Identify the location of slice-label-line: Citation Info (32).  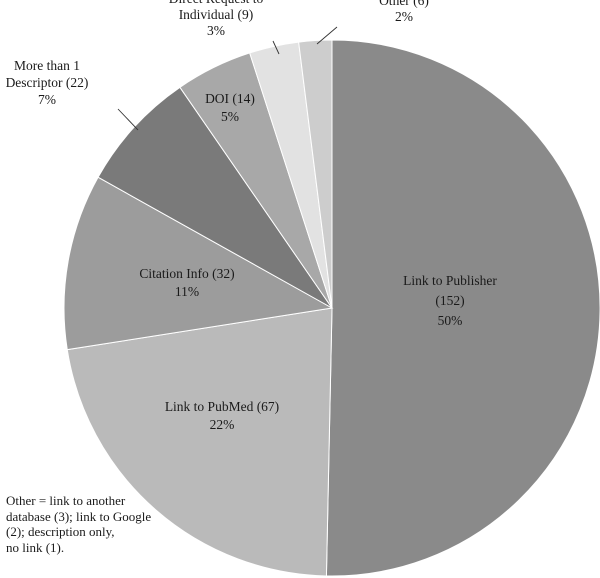
(186, 273).